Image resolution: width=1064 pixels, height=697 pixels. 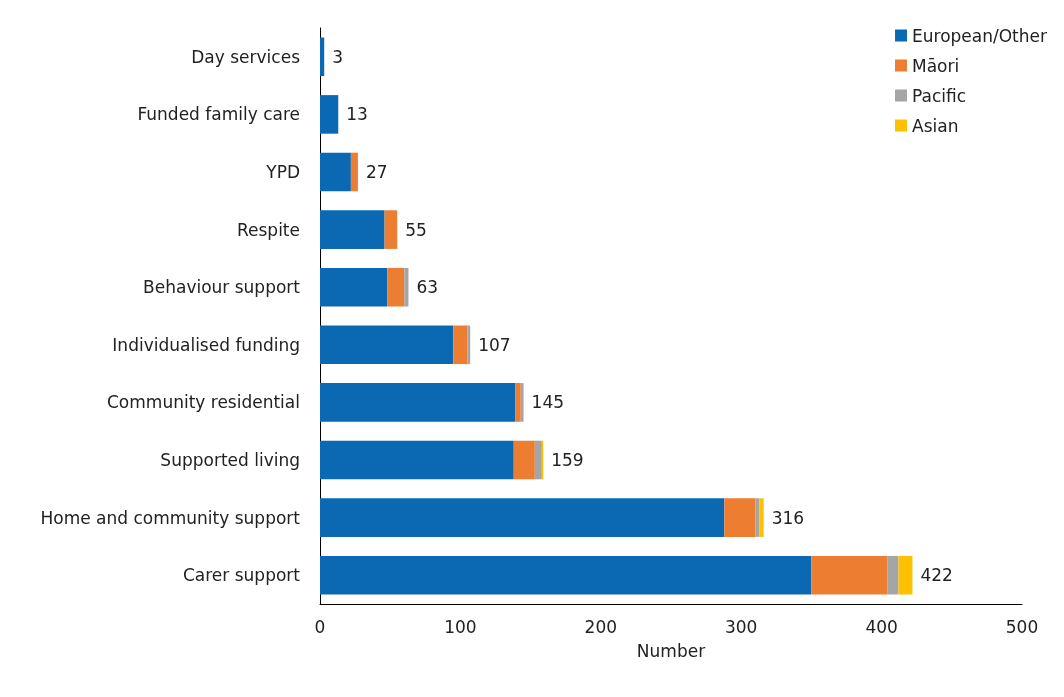 What do you see at coordinates (671, 650) in the screenshot?
I see `x-axis-title: Number` at bounding box center [671, 650].